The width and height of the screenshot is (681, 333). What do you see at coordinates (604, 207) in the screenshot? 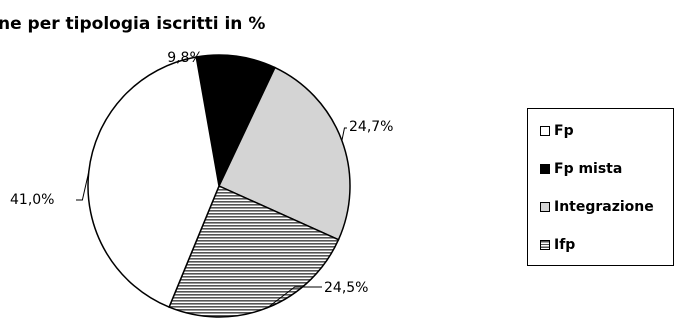
I see `legend-label-integrazione: Integrazione` at bounding box center [604, 207].